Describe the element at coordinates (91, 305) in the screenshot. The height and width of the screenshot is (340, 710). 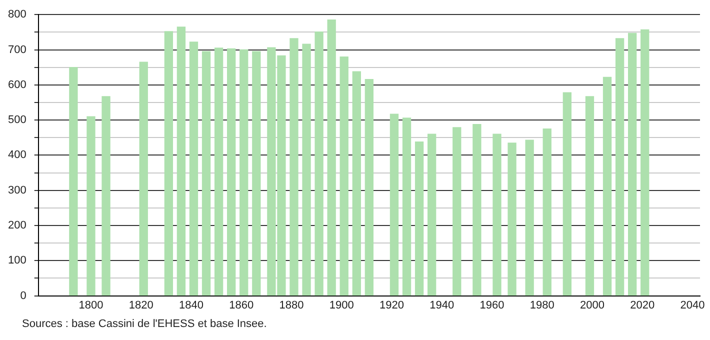
I see `x-tick-label: 1800` at that location.